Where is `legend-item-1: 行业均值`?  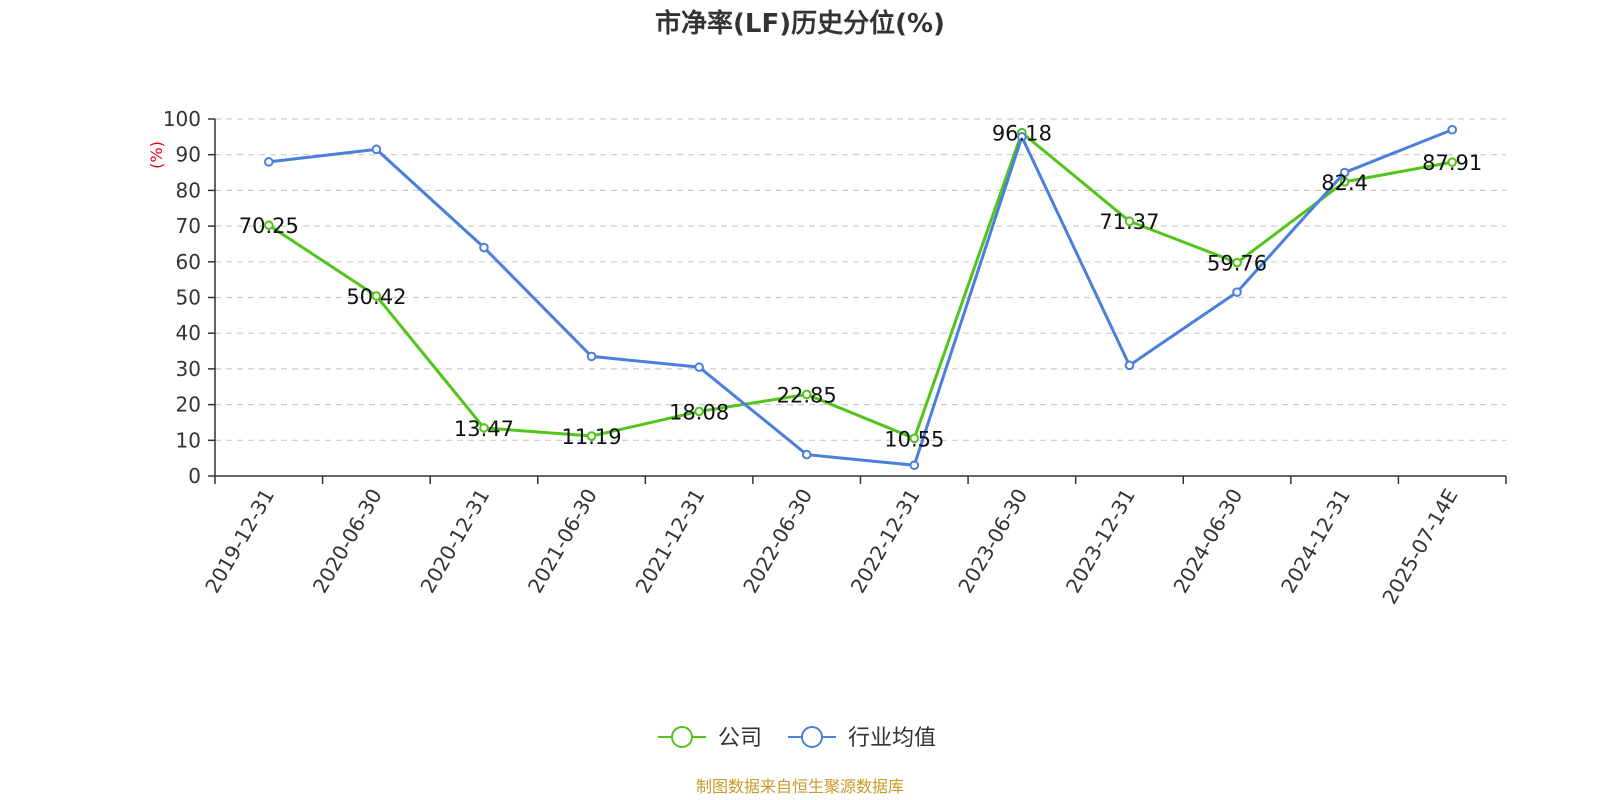
legend-item-1: 行业均值 is located at coordinates (862, 738).